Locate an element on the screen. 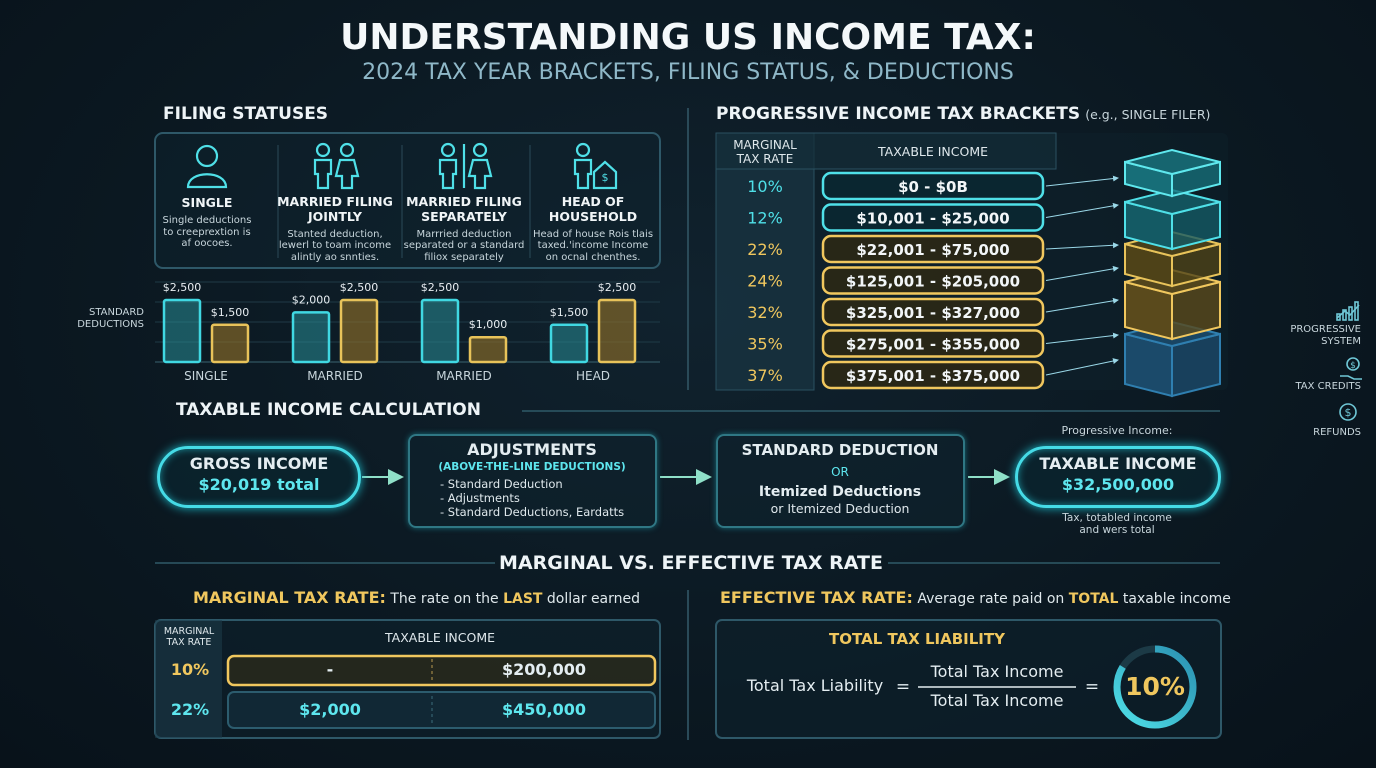  bracket-range: $375,001 - $375,000 is located at coordinates (933, 376).